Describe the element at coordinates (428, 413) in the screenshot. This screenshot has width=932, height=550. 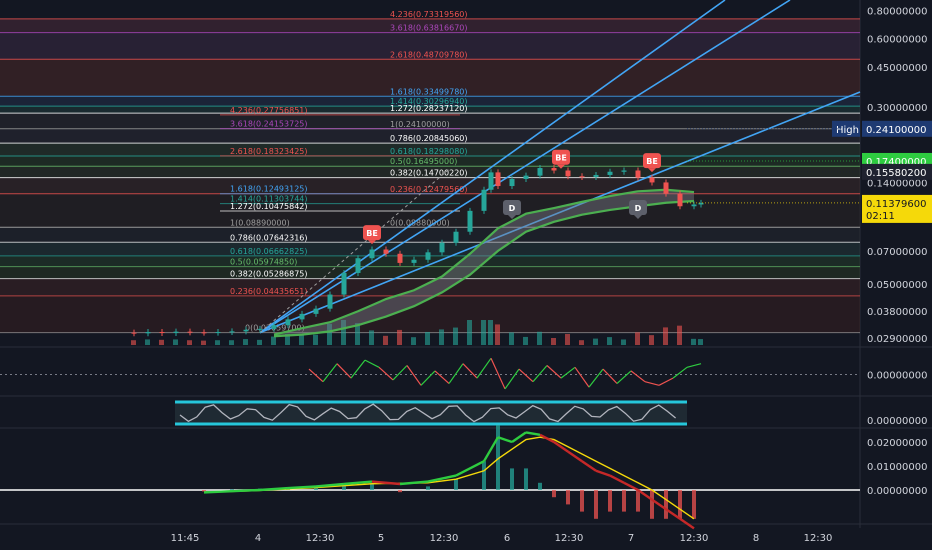
I see `osc2-line` at that location.